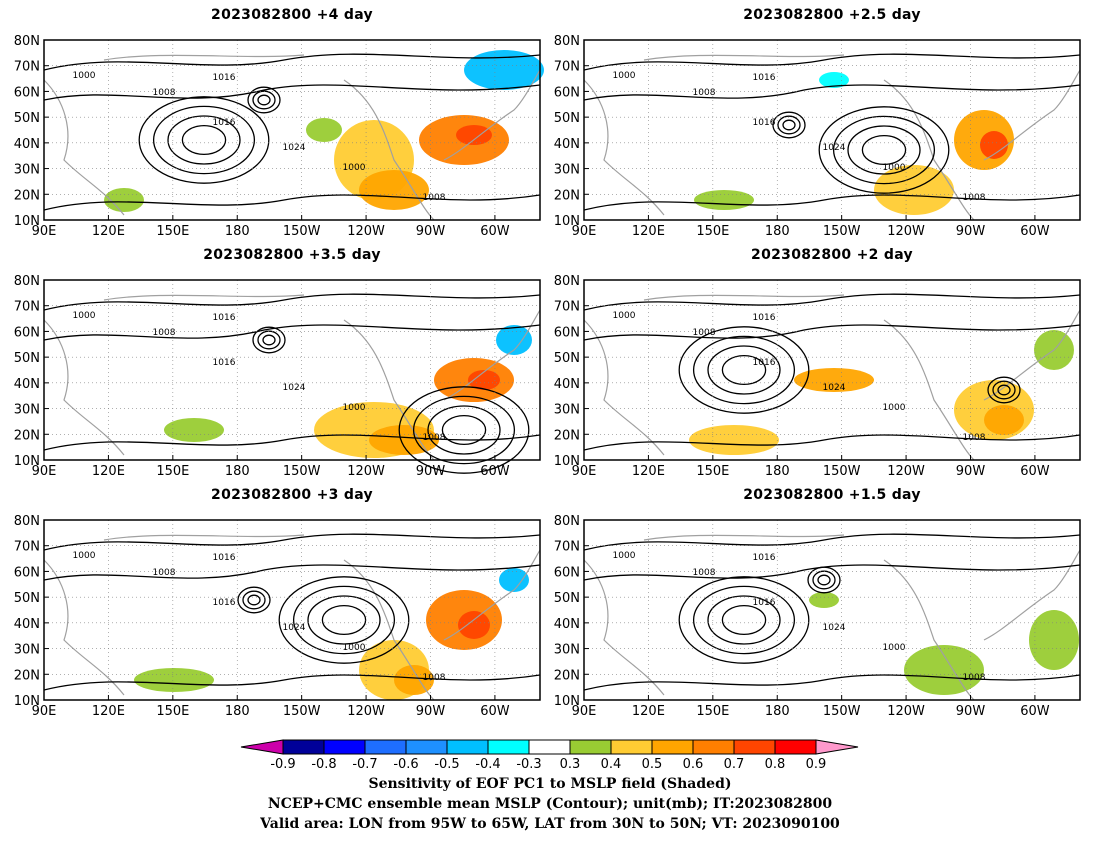  I want to click on colorbar-tick-label: 0.7, so click(734, 764).